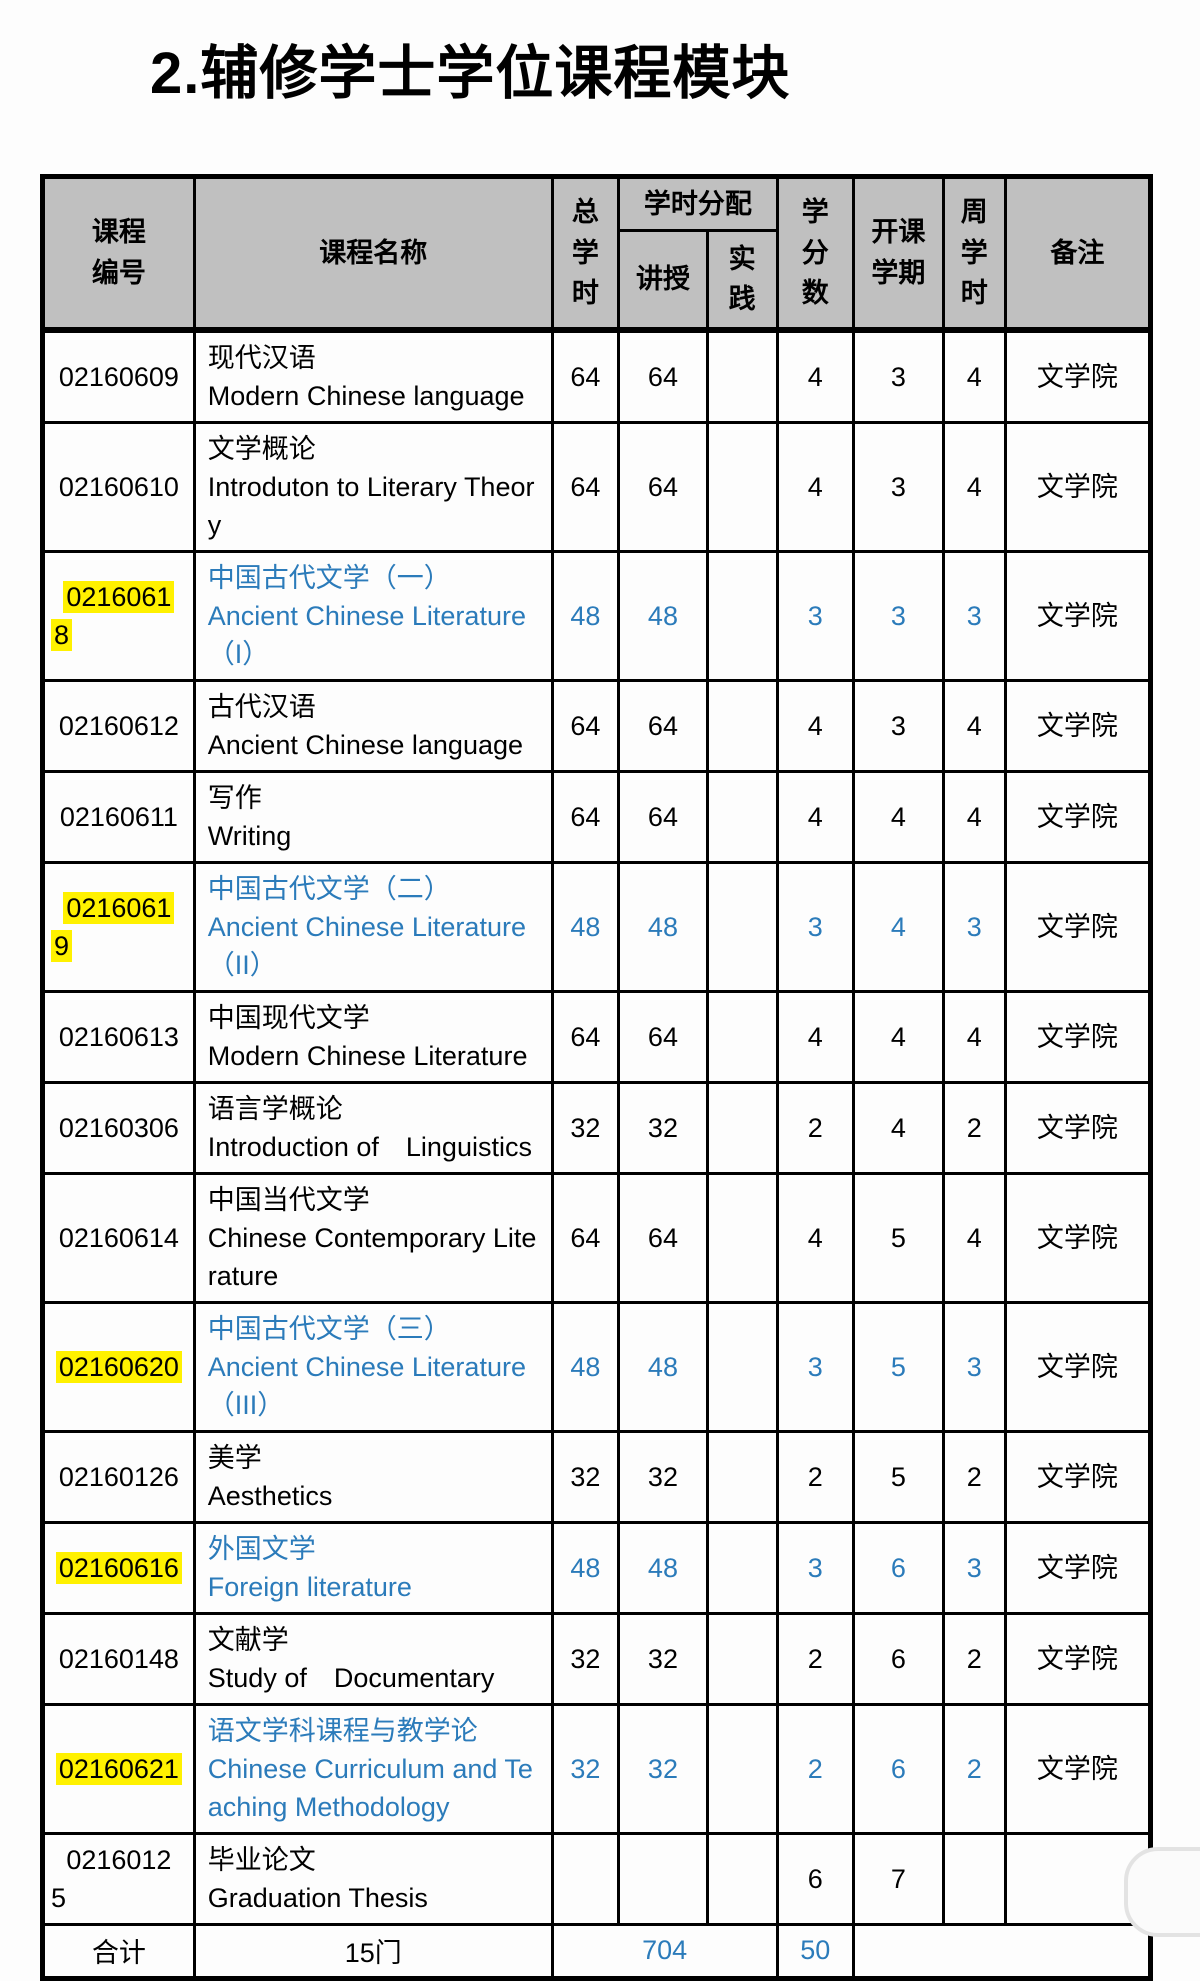 The height and width of the screenshot is (1981, 1200). What do you see at coordinates (118, 615) in the screenshot?
I see `course-code-cell: 0216061 8` at bounding box center [118, 615].